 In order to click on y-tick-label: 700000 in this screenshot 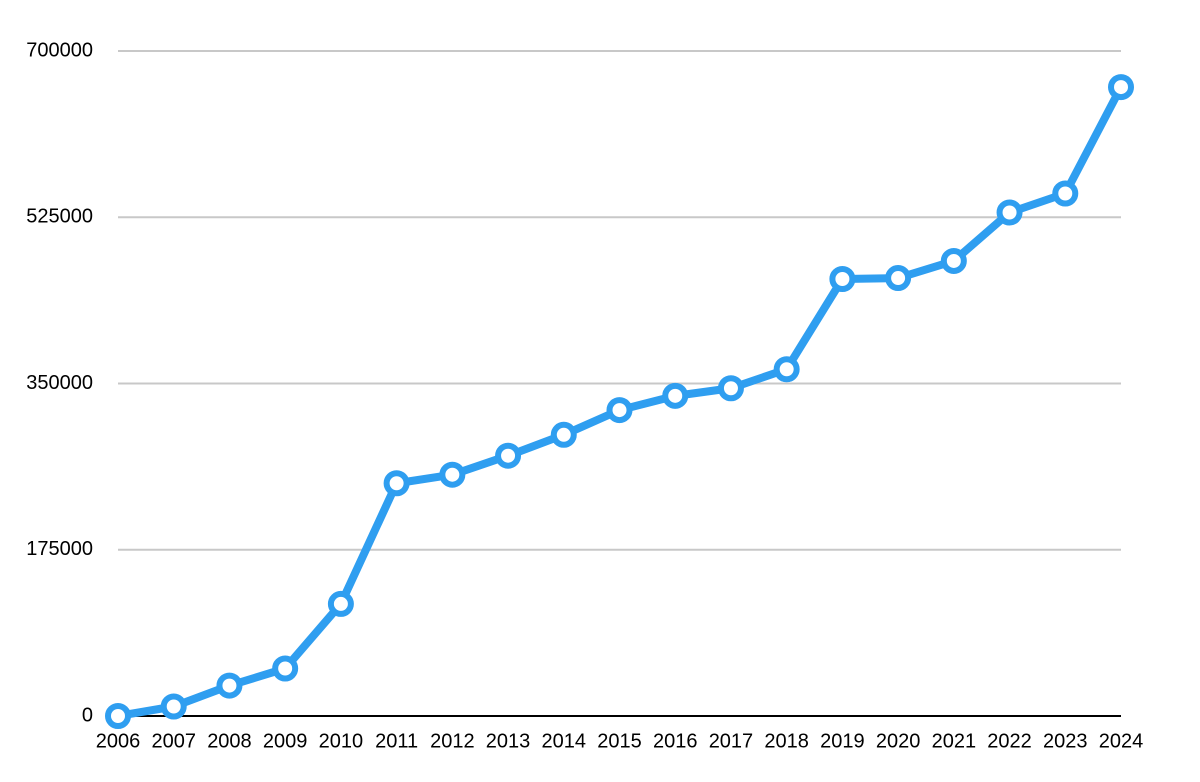, I will do `click(59, 50)`.